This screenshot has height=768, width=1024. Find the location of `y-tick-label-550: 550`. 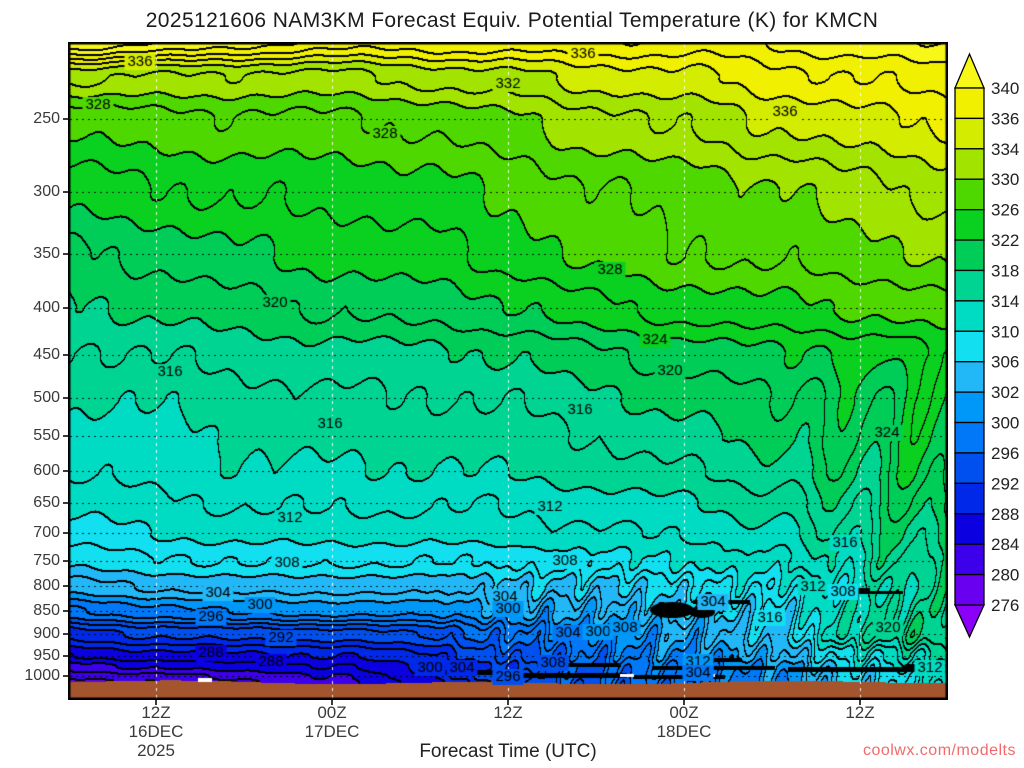

y-tick-label-550: 550 is located at coordinates (46, 435).